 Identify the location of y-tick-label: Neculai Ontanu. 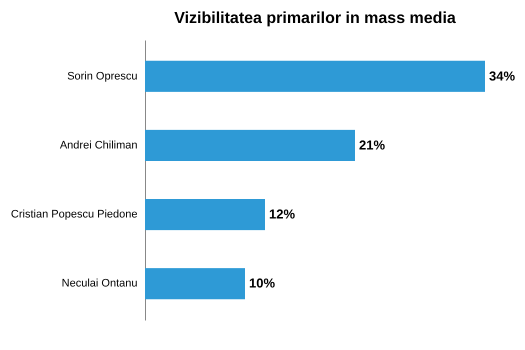
(100, 284).